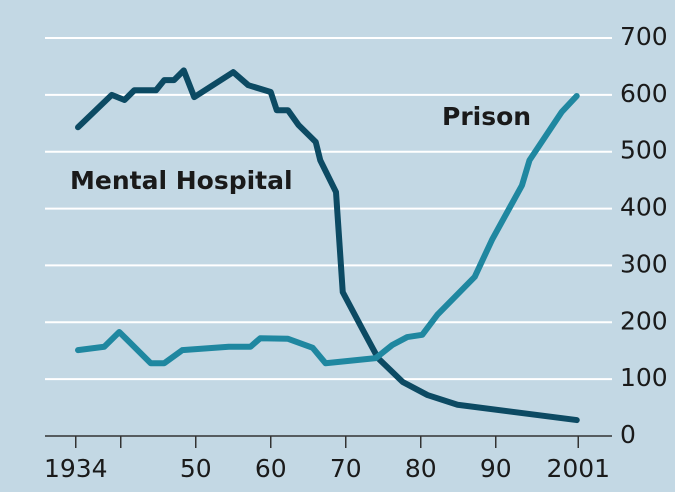 The image size is (675, 492). I want to click on x-tick-label: 60, so click(271, 468).